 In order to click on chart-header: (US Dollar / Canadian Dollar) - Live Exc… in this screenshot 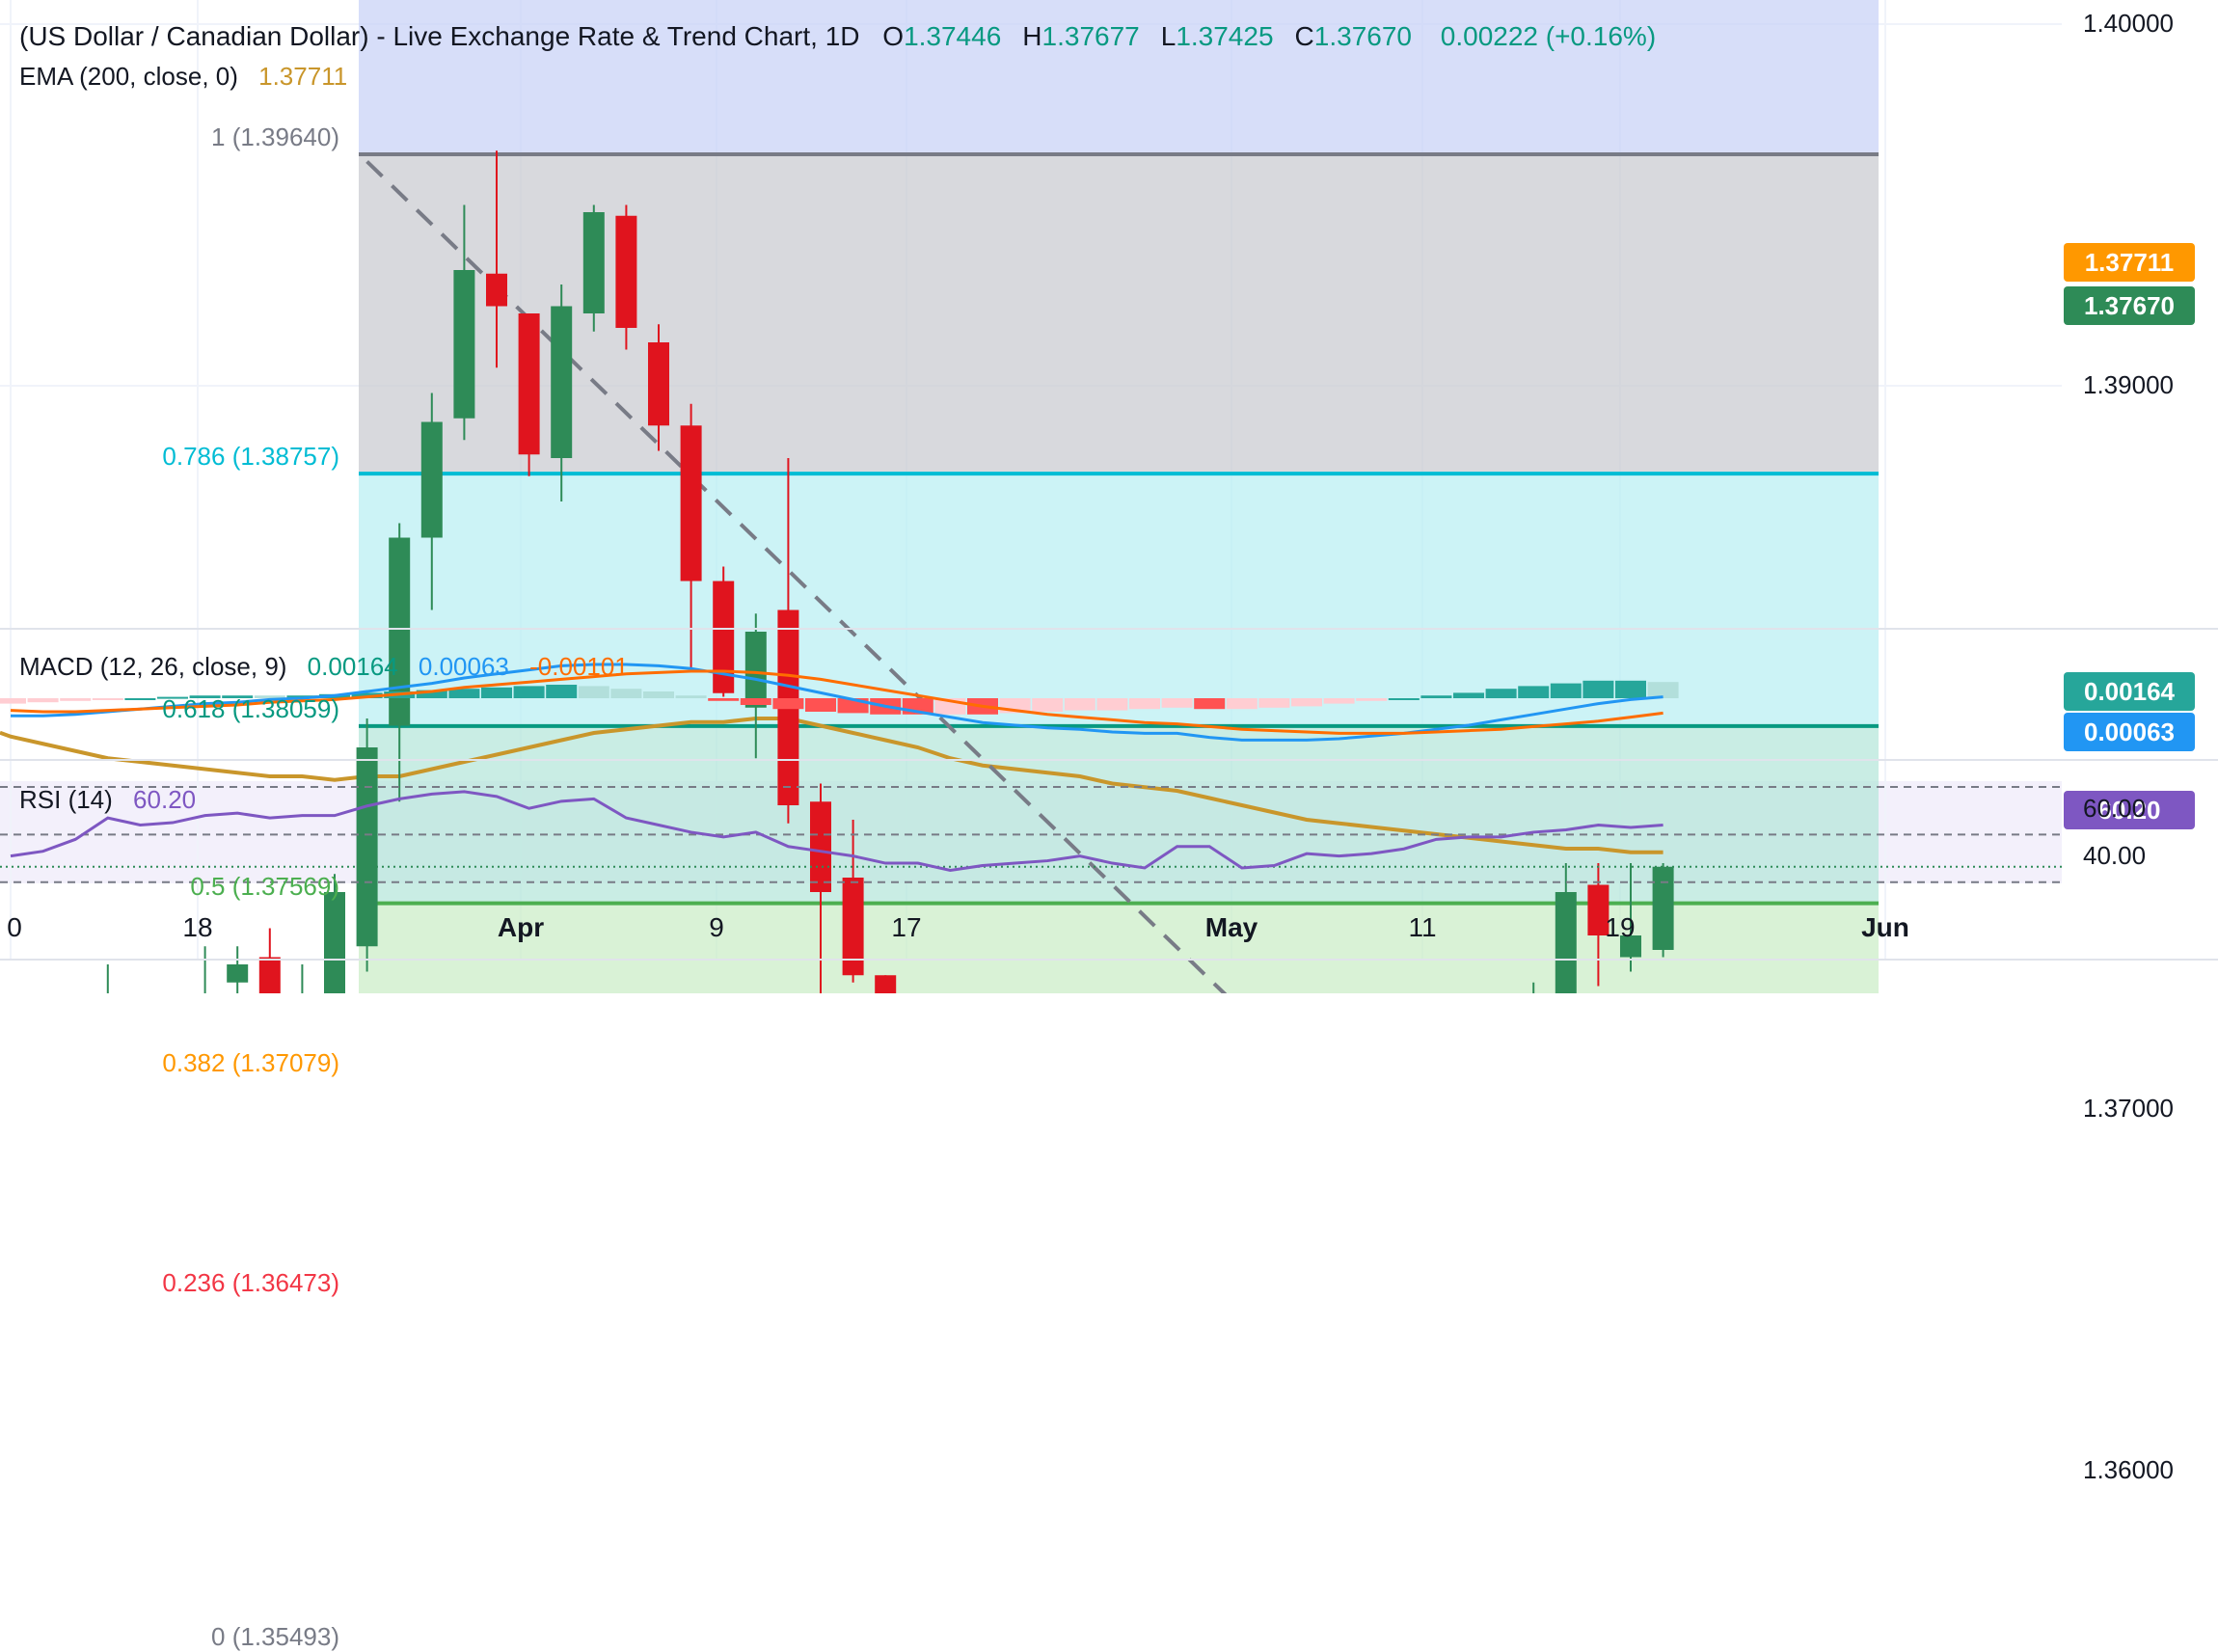, I will do `click(838, 36)`.